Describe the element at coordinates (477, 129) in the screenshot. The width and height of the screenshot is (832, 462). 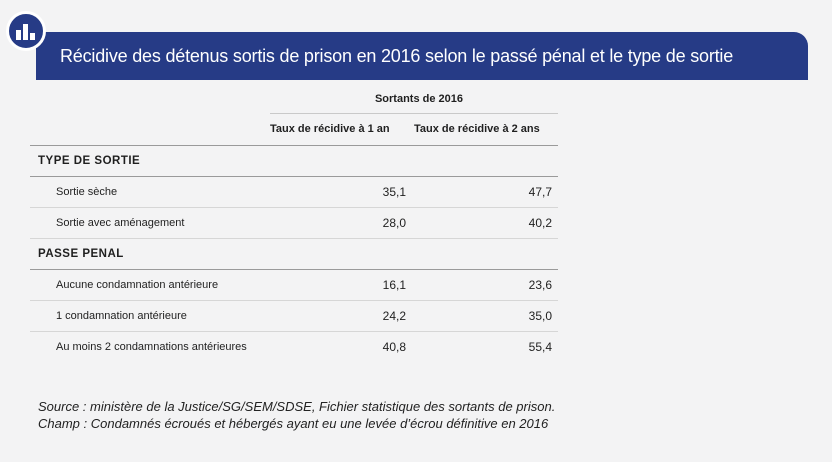
I see `column-header-2-years: Taux de récidive à 2 ans` at that location.